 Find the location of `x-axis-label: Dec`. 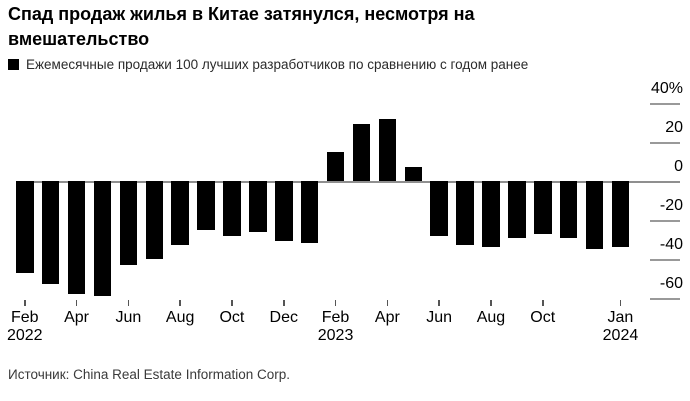

x-axis-label: Dec is located at coordinates (284, 318).